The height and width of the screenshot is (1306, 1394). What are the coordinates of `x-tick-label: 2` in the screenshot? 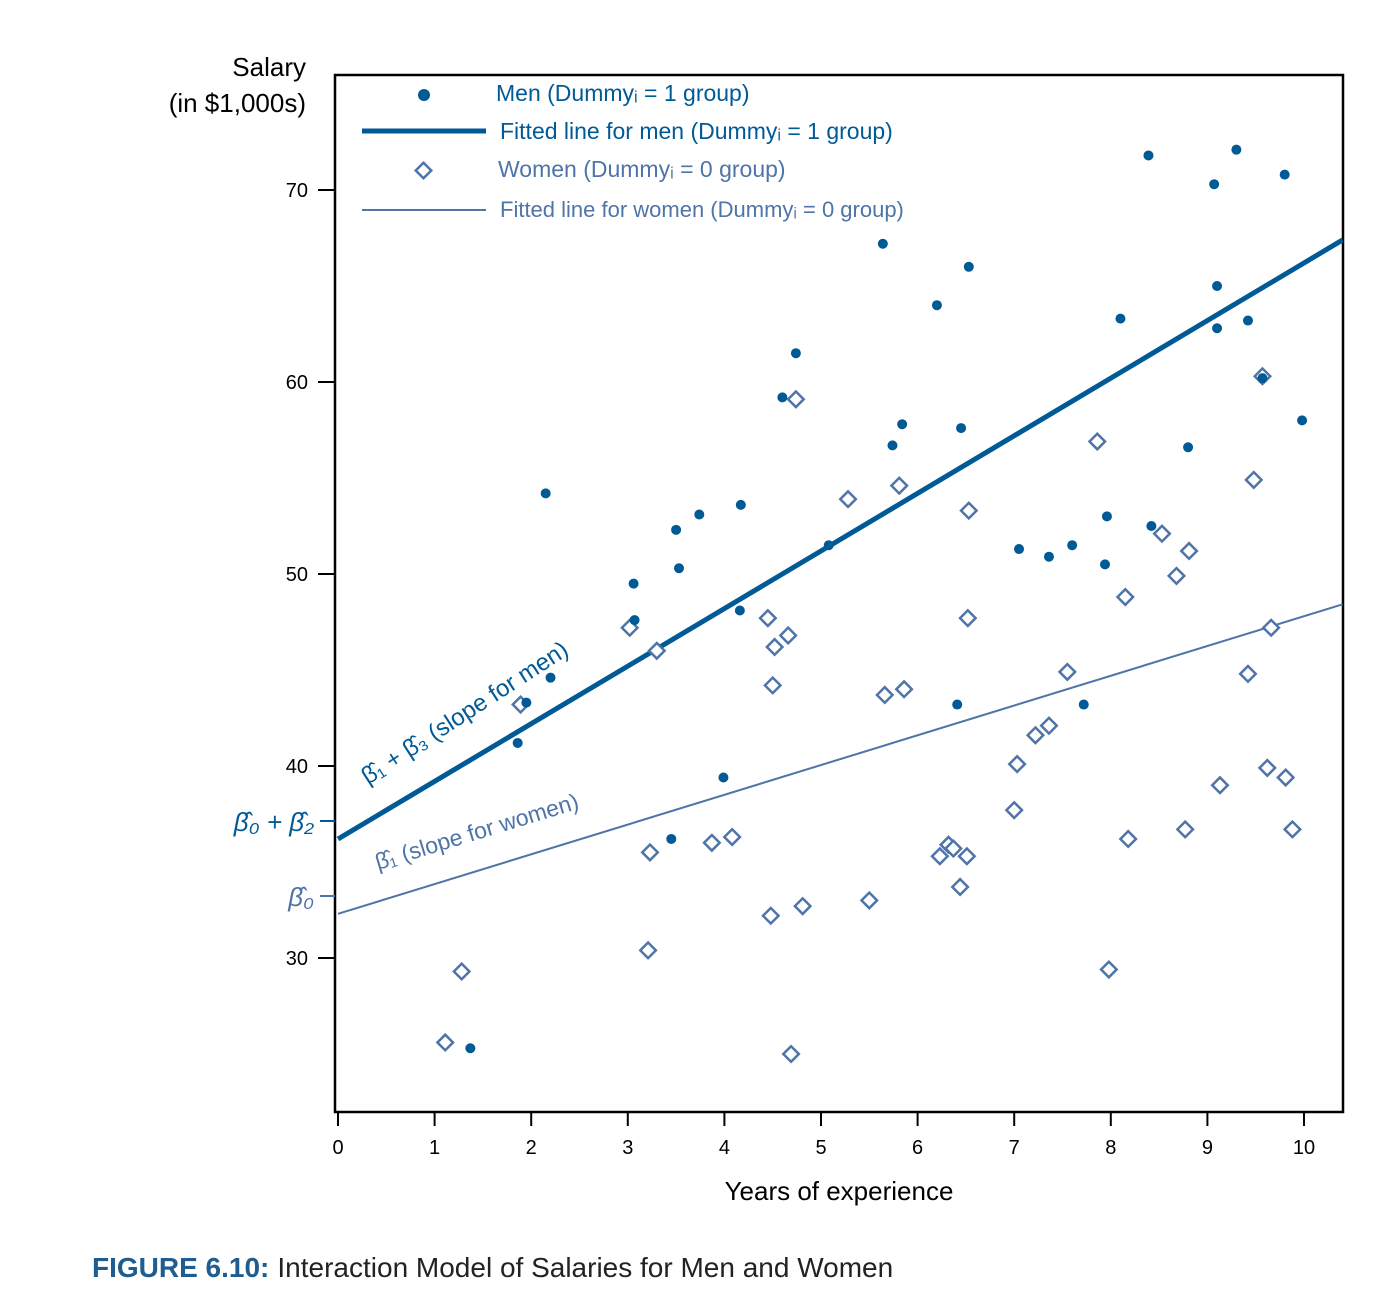 It's located at (531, 1148).